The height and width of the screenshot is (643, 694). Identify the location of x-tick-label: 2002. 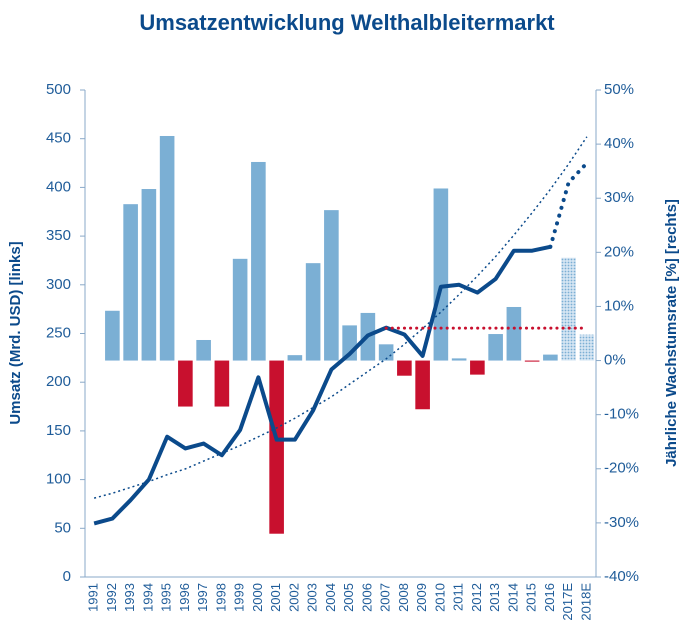
(293, 597).